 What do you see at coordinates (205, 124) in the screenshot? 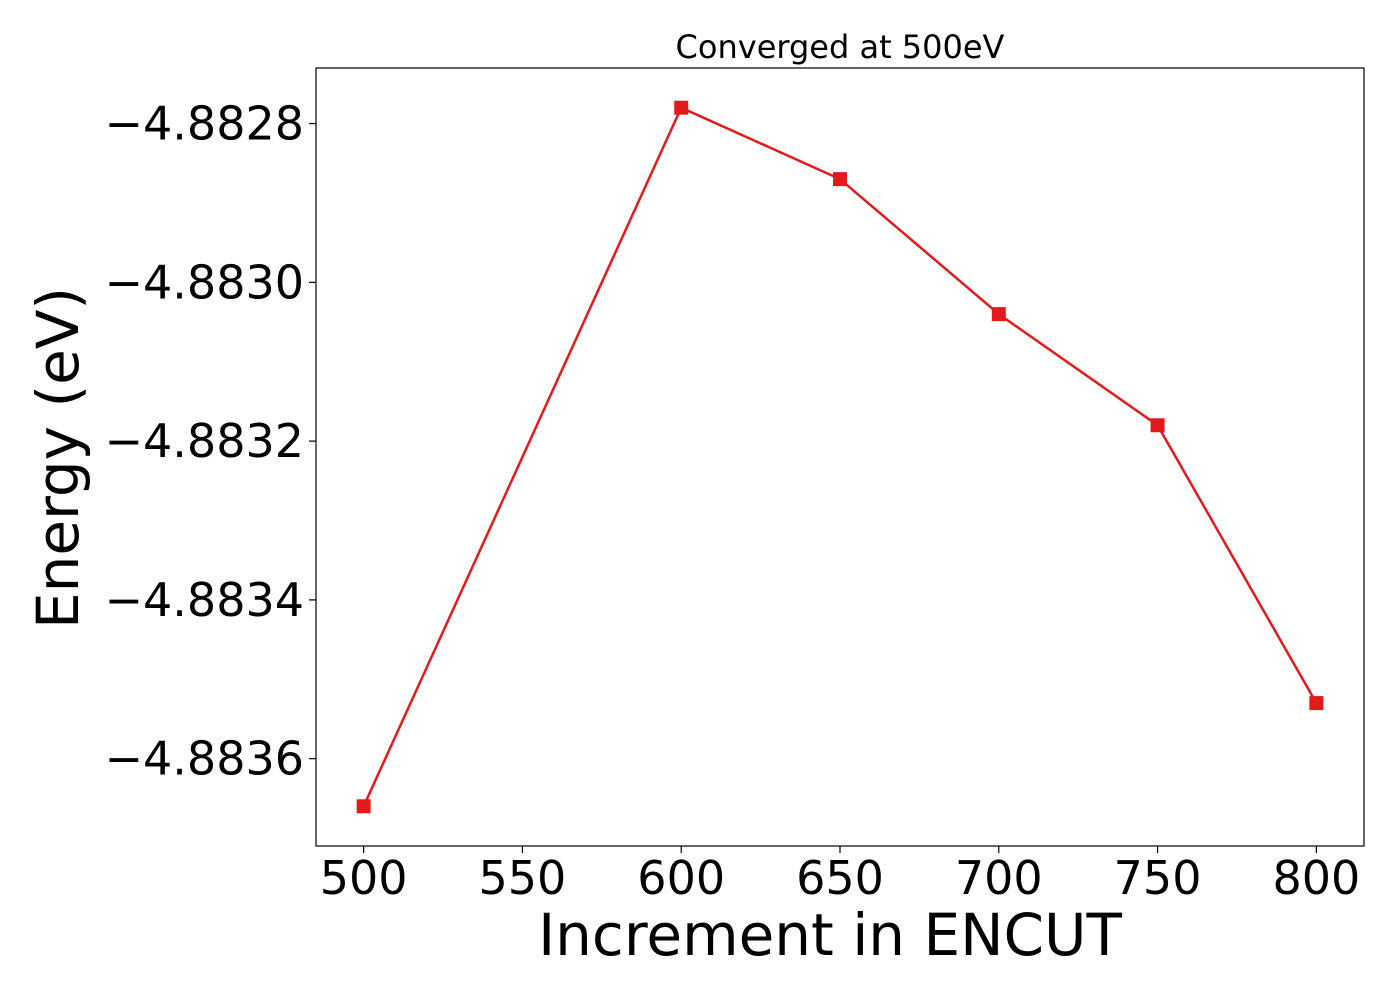
I see `y-tick-label: −4.8828` at bounding box center [205, 124].